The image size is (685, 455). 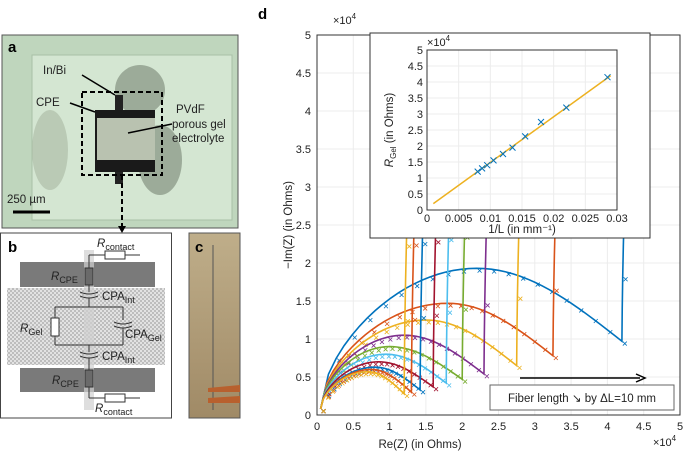 What do you see at coordinates (114, 410) in the screenshot?
I see `r-contact-bottom-label: Rcontact` at bounding box center [114, 410].